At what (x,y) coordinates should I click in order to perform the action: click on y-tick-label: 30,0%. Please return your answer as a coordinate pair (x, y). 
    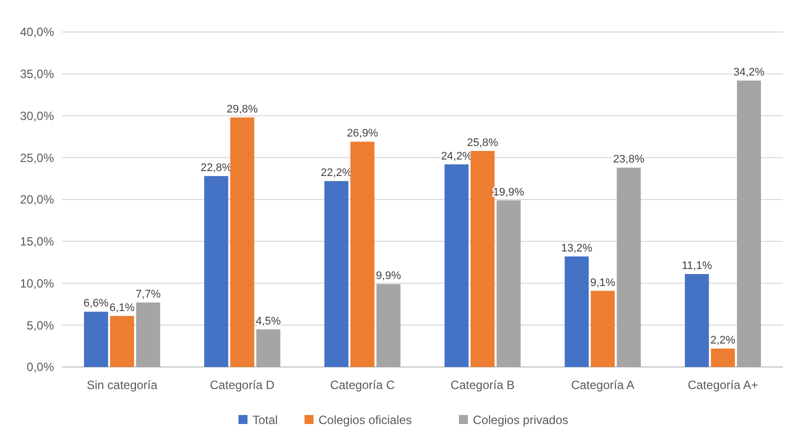
    Looking at the image, I should click on (37, 115).